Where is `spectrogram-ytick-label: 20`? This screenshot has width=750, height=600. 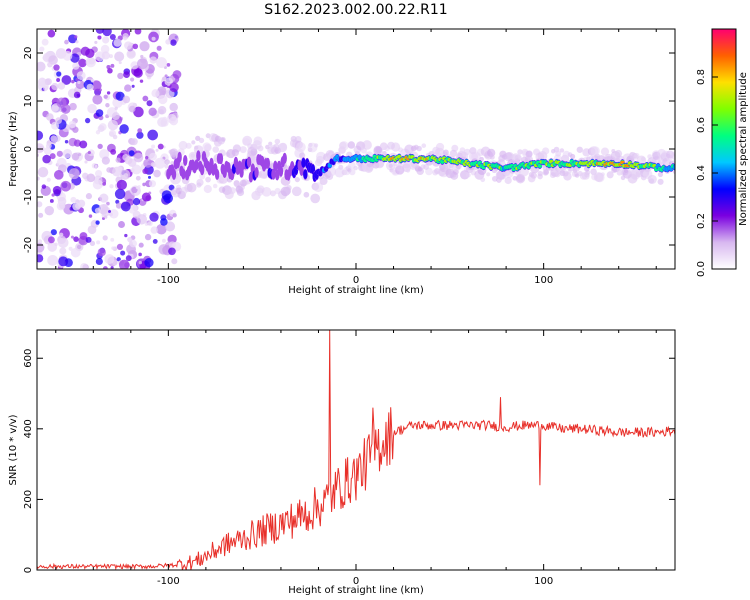
spectrogram-ytick-label: 20 is located at coordinates (28, 53).